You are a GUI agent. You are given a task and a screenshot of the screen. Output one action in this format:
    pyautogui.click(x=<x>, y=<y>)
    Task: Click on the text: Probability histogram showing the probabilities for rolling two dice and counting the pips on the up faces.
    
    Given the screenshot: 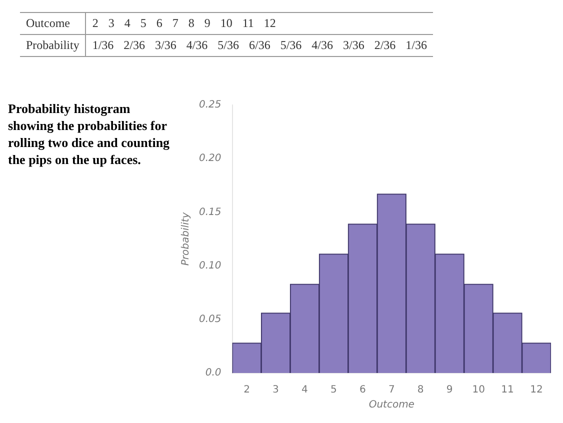 What is the action you would take?
    pyautogui.click(x=89, y=134)
    